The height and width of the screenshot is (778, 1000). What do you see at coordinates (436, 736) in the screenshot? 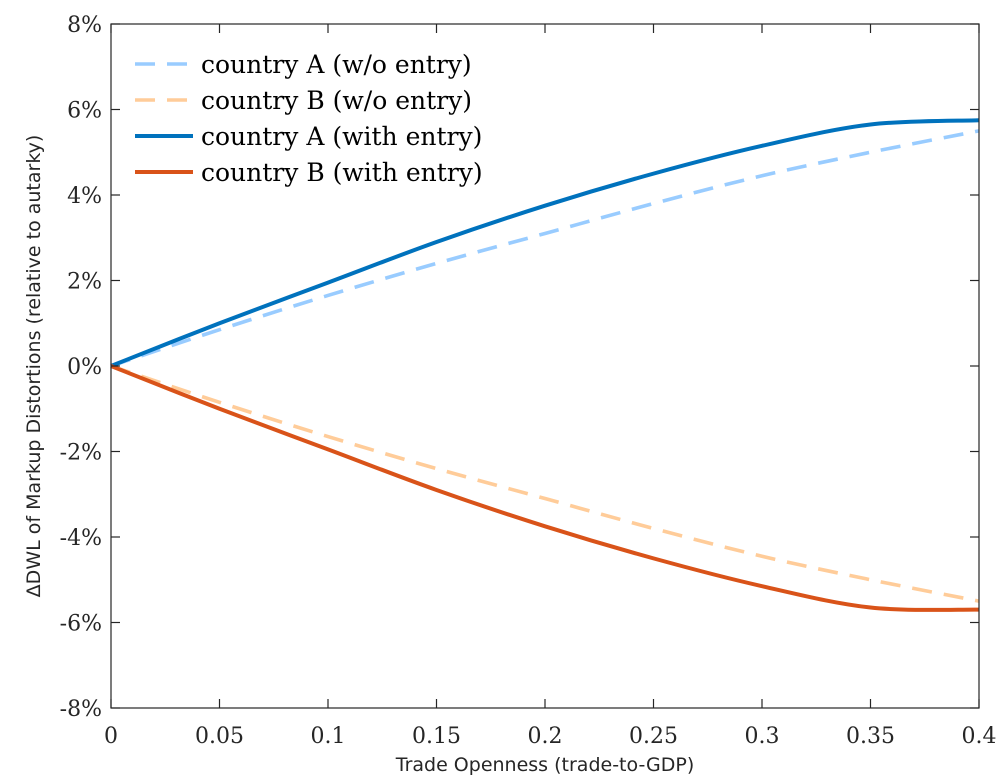
I see `x-tick-label: 0.15` at bounding box center [436, 736].